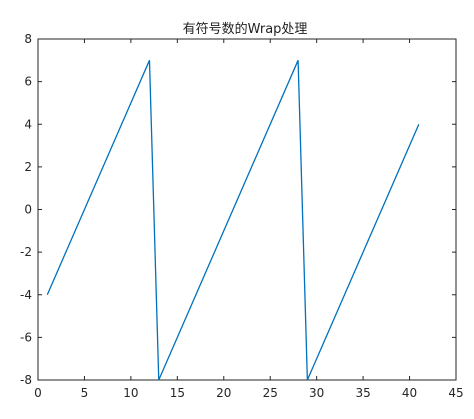  What do you see at coordinates (26, 295) in the screenshot?
I see `y-tick-label: -4` at bounding box center [26, 295].